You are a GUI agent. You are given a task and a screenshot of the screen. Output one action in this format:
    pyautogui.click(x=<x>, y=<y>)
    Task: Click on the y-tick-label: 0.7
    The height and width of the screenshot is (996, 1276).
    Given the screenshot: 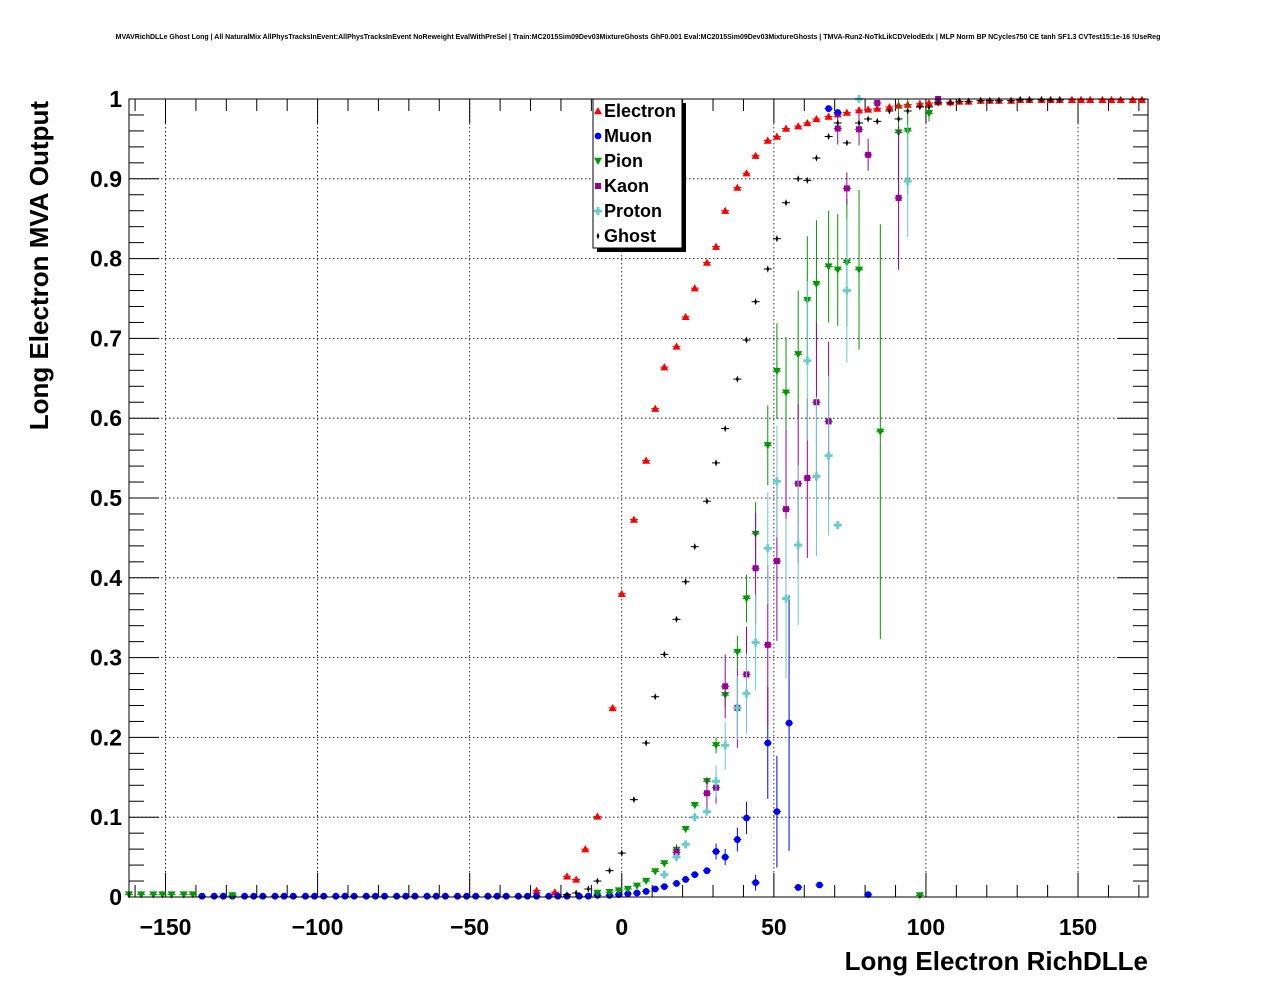 What is the action you would take?
    pyautogui.click(x=106, y=338)
    